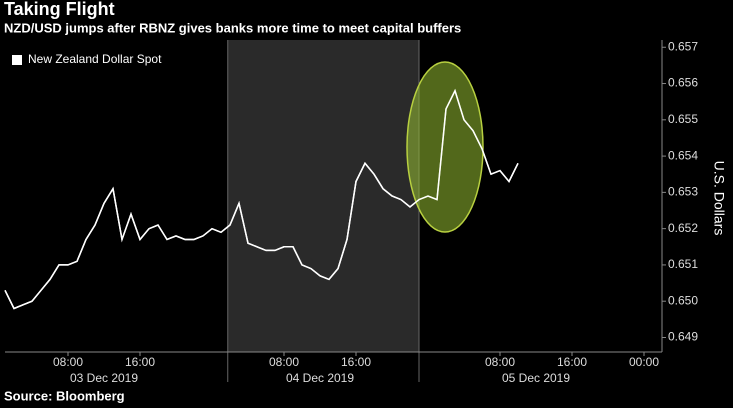  What do you see at coordinates (536, 378) in the screenshot?
I see `date-label: 05 Dec 2019` at bounding box center [536, 378].